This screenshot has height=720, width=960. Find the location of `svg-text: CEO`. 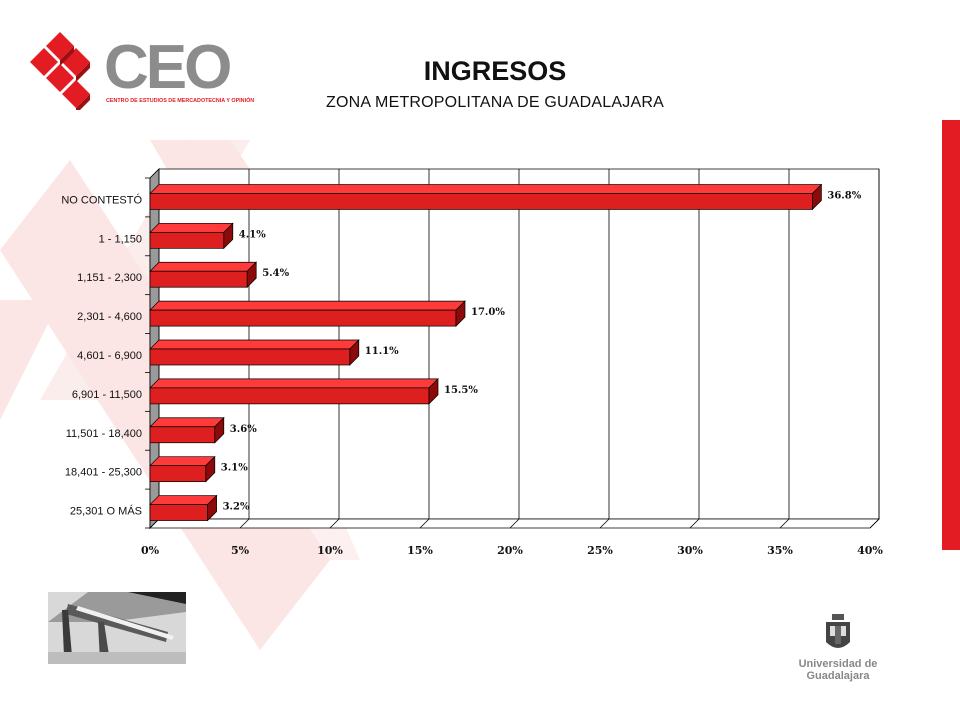

svg-text: CEO is located at coordinates (167, 67).